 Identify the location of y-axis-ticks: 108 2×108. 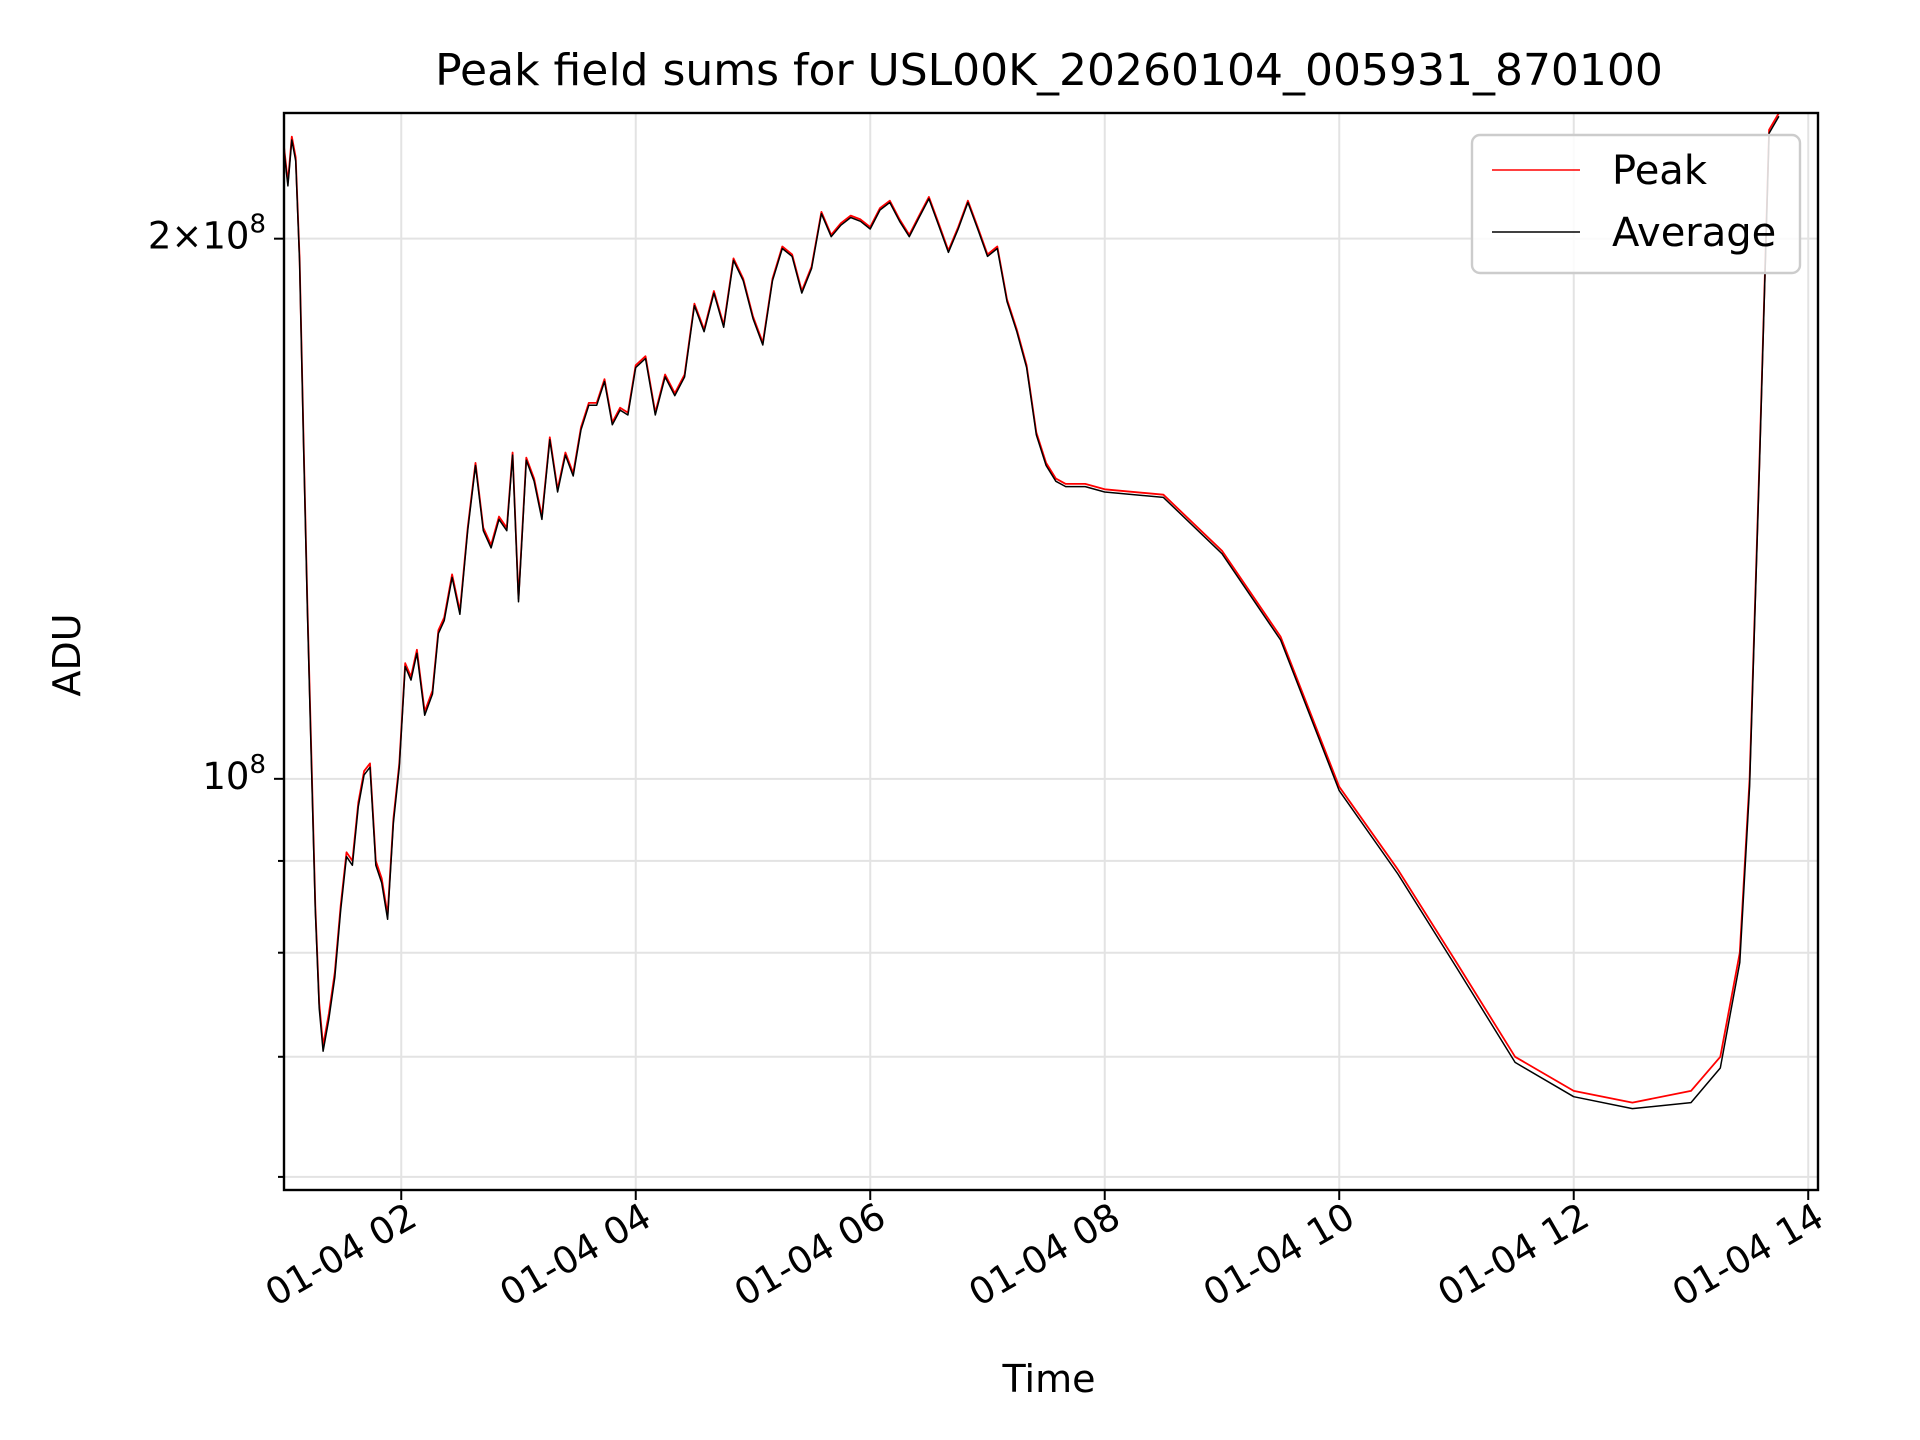
(216, 694).